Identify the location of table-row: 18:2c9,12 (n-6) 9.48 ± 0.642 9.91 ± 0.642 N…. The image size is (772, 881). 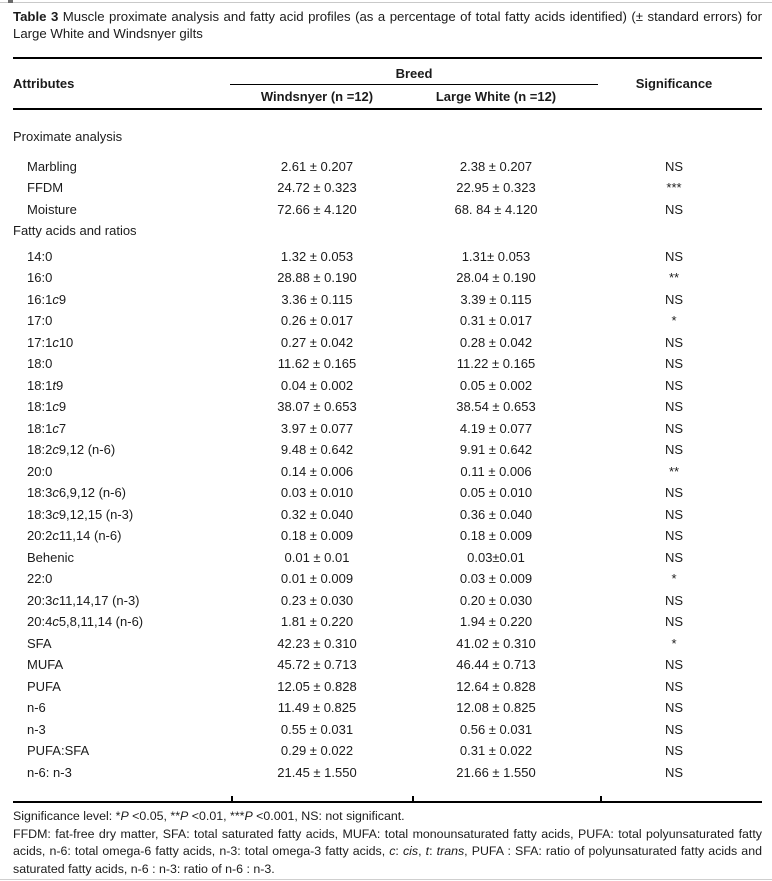
(387, 450).